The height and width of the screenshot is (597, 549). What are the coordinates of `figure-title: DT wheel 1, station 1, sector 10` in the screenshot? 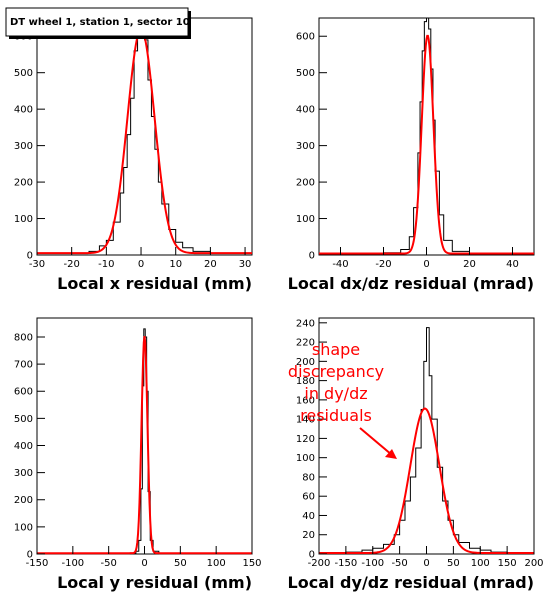 It's located at (100, 22).